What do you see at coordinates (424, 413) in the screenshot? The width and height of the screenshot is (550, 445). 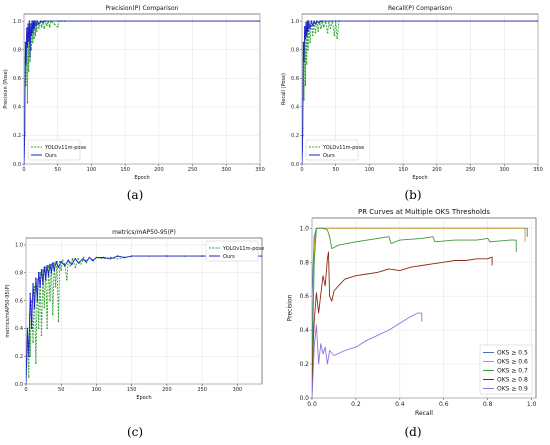 I see `chart-d-xlabel: Recall` at bounding box center [424, 413].